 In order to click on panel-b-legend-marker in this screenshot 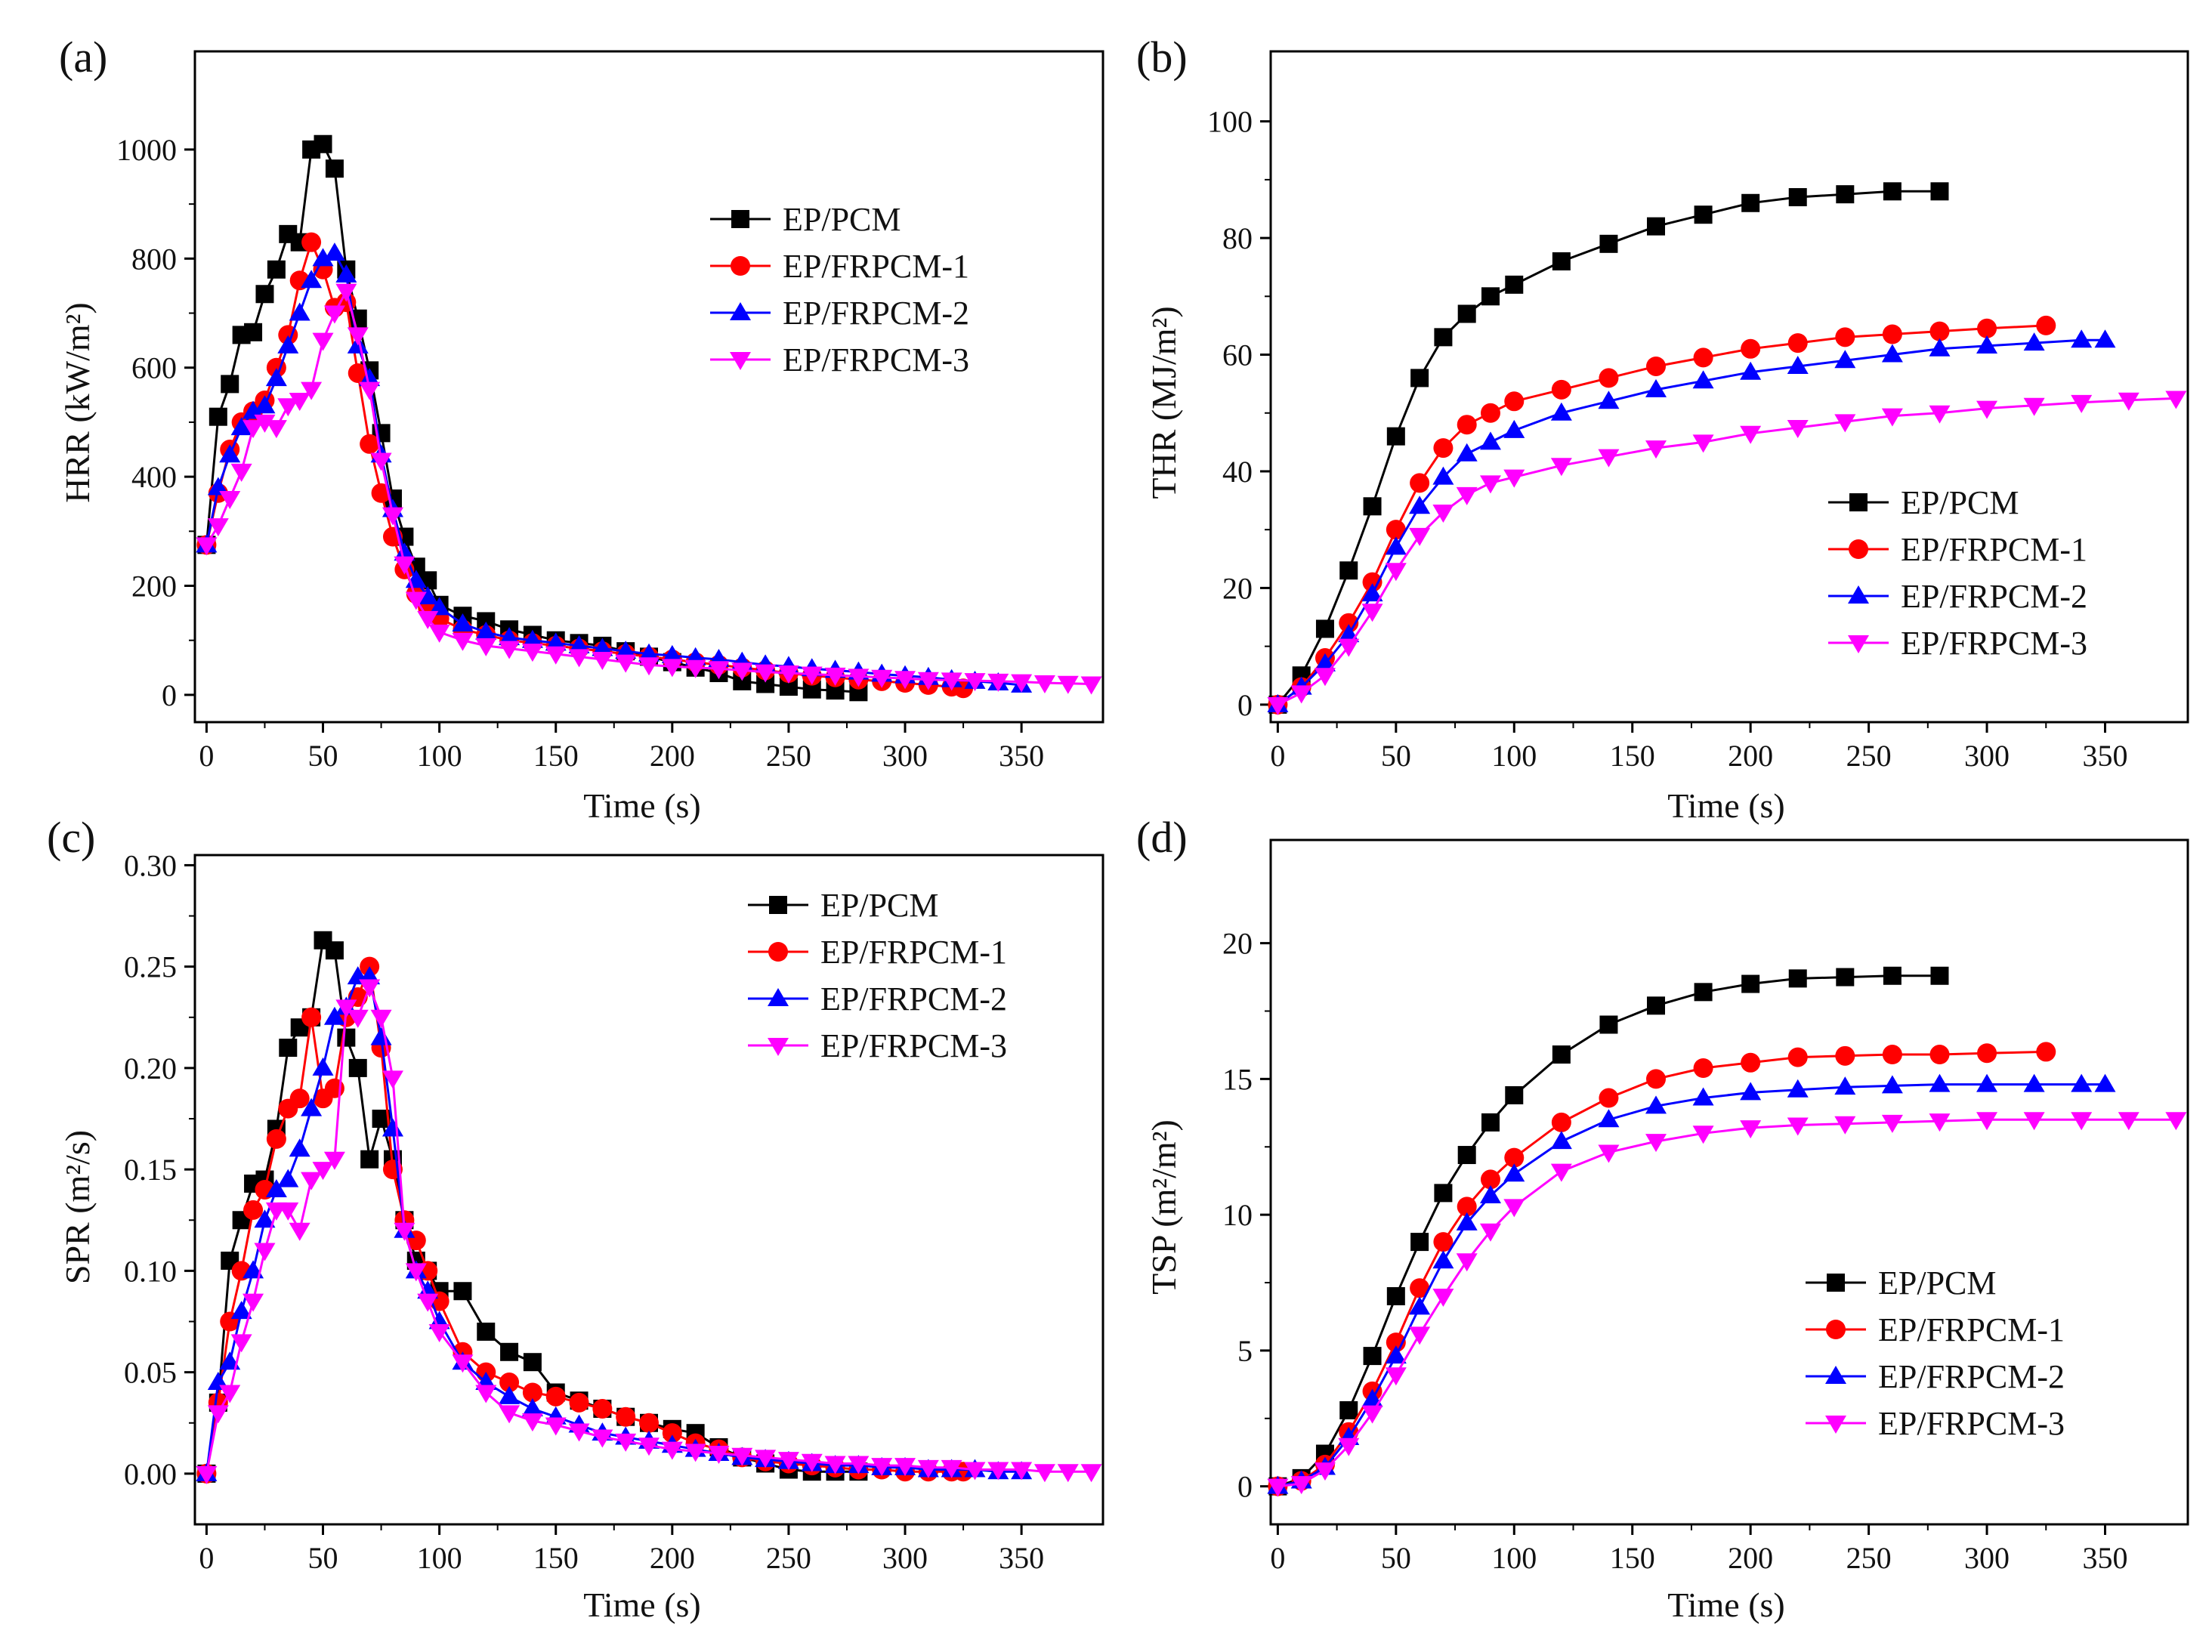, I will do `click(1859, 644)`.